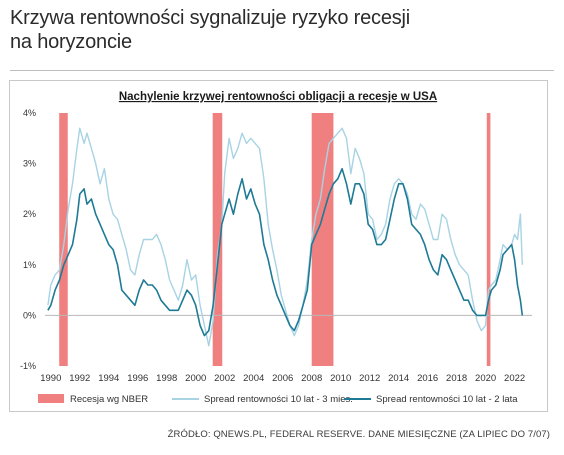  I want to click on x-tick-label: 2020, so click(485, 378).